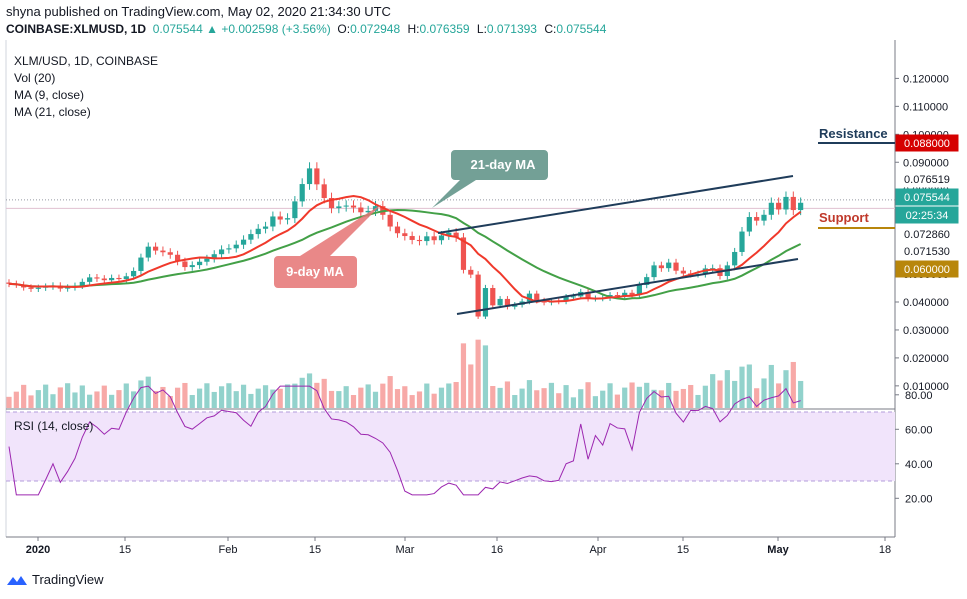 Image resolution: width=967 pixels, height=599 pixels. I want to click on up-arrow-icon: ▲, so click(212, 29).